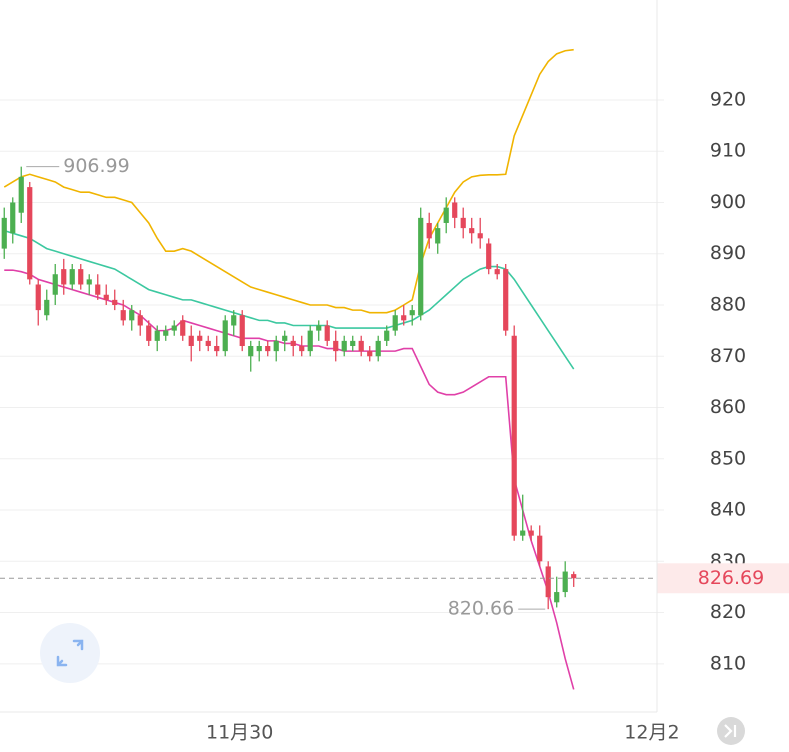 This screenshot has height=752, width=789. What do you see at coordinates (728, 407) in the screenshot?
I see `y-tick-label: 860` at bounding box center [728, 407].